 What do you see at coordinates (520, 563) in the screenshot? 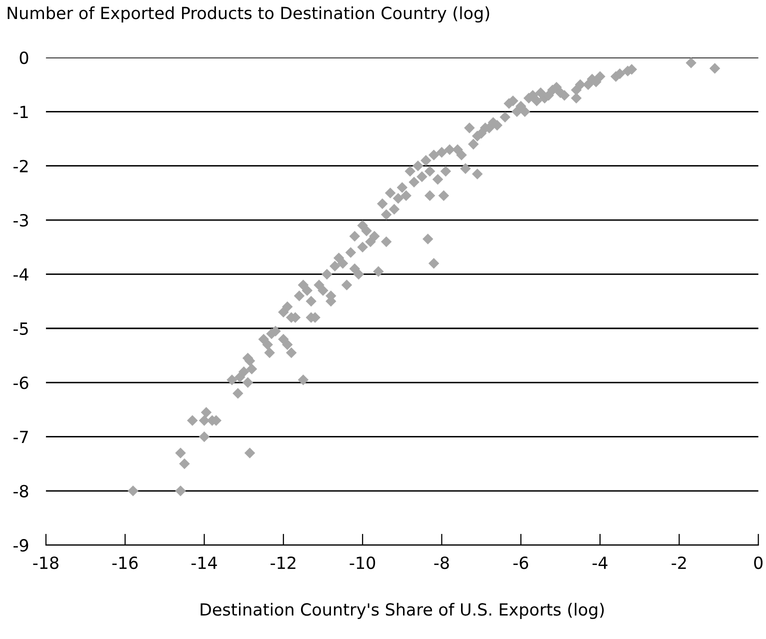
I see `x-tick-label: -6` at bounding box center [520, 563].